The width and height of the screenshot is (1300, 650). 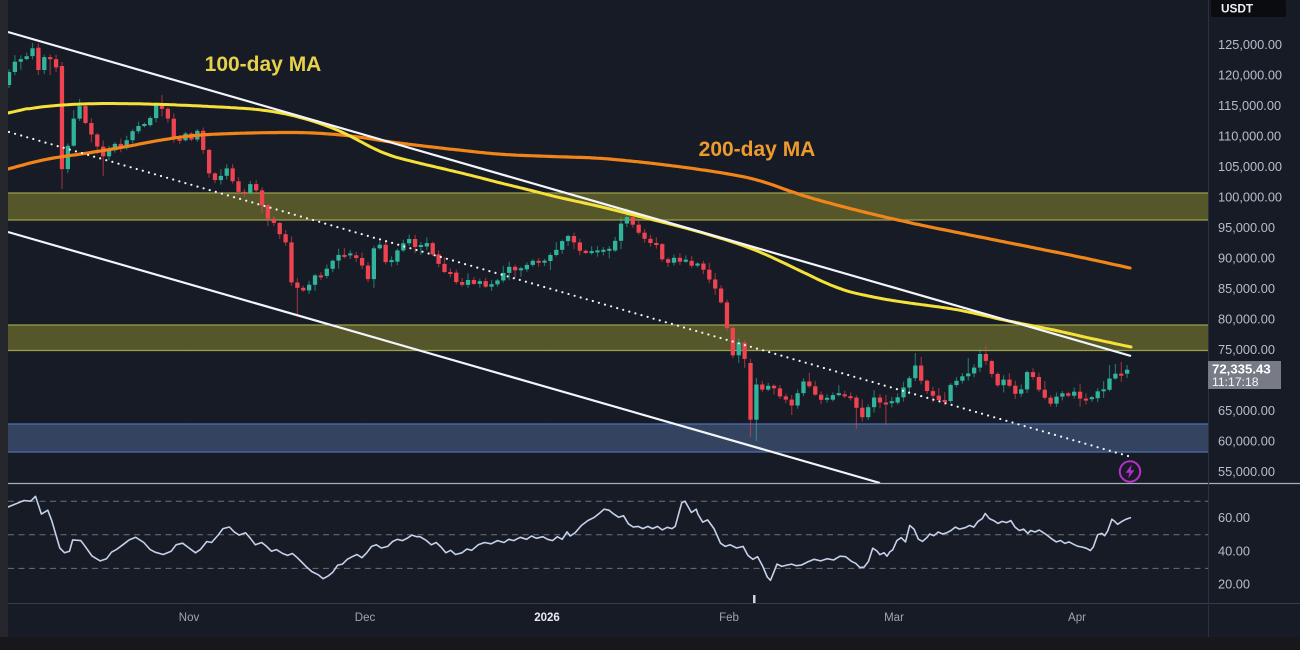 What do you see at coordinates (1235, 382) in the screenshot?
I see `svg-text: 11:17:18` at bounding box center [1235, 382].